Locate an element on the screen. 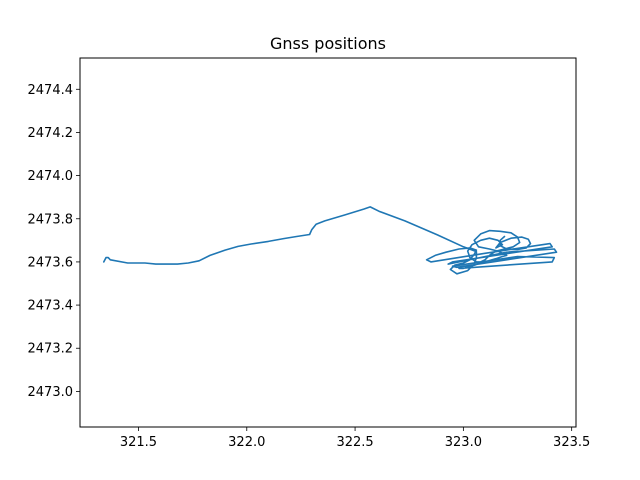 Image resolution: width=640 pixels, height=480 pixels. x-tick-label: 323.5 is located at coordinates (571, 442).